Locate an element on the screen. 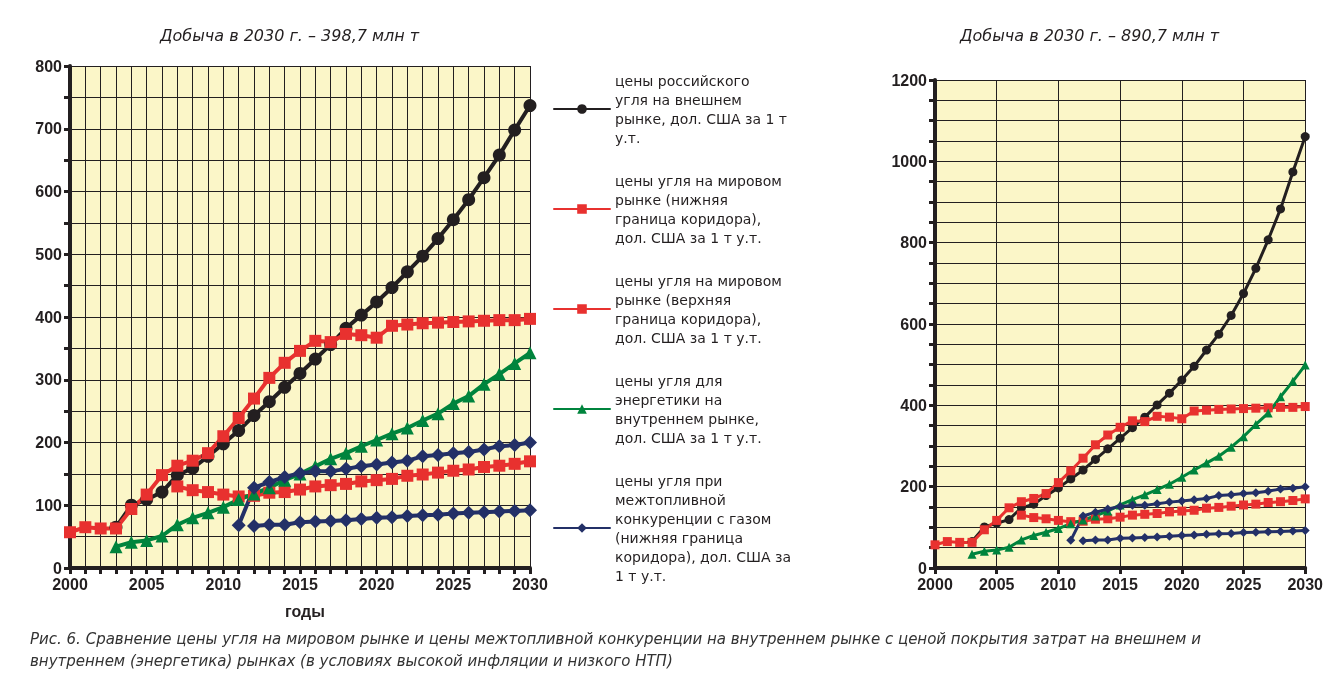  legend-label: цены угля на мировом рынке (верхняя граница коридора), дол. США за 1 т у.т. is located at coordinates (701, 309).